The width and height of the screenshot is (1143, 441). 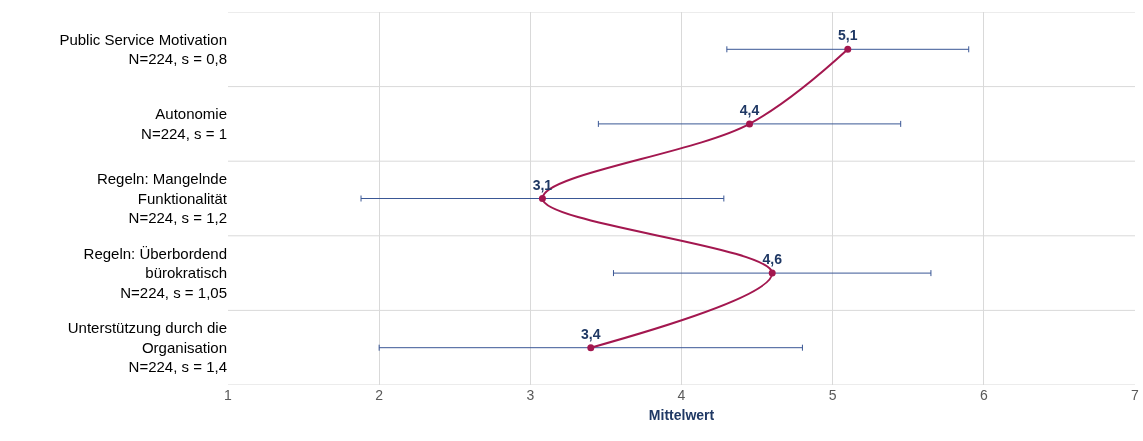 I want to click on x-tick-label: 2, so click(x=379, y=395).